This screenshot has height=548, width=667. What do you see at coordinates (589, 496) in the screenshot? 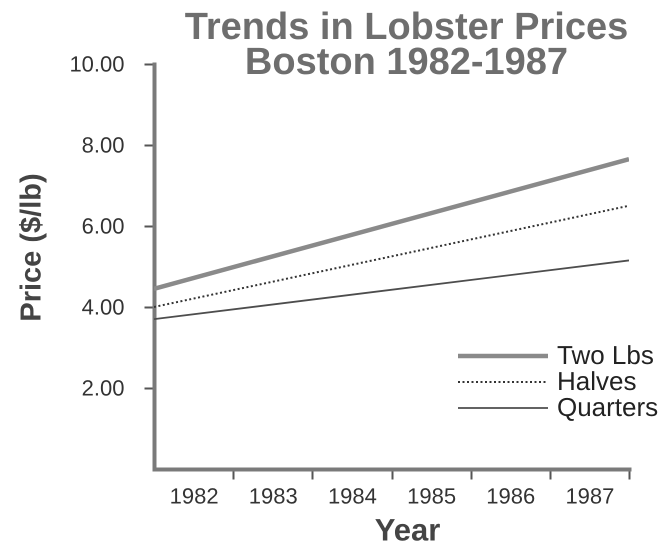
I see `x-tick-label: 1987` at bounding box center [589, 496].